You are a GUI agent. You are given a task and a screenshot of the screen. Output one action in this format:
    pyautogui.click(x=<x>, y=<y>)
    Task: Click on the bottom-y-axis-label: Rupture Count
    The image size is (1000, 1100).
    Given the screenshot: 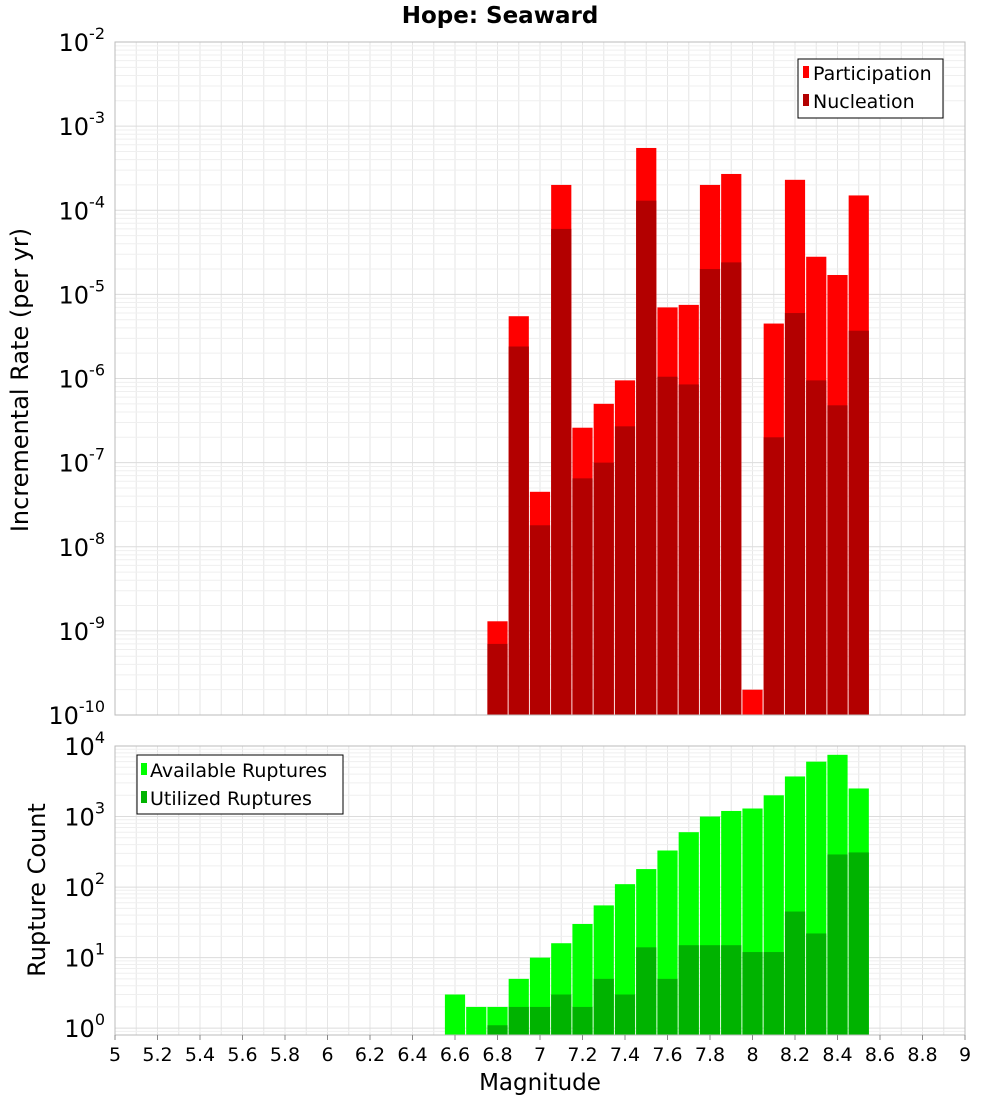 What is the action you would take?
    pyautogui.click(x=37, y=890)
    